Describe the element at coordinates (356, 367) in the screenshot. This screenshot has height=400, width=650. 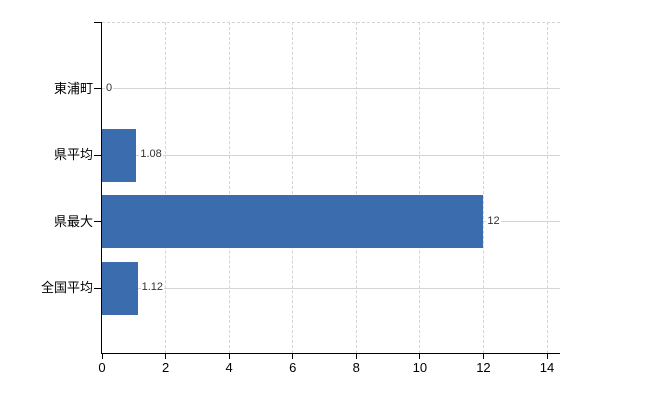
I see `x-axis-tick-label-8: 8` at that location.